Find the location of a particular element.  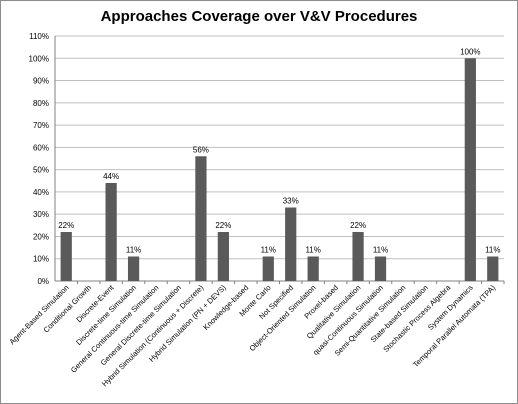

y-tick-label: 90% is located at coordinates (41, 81).